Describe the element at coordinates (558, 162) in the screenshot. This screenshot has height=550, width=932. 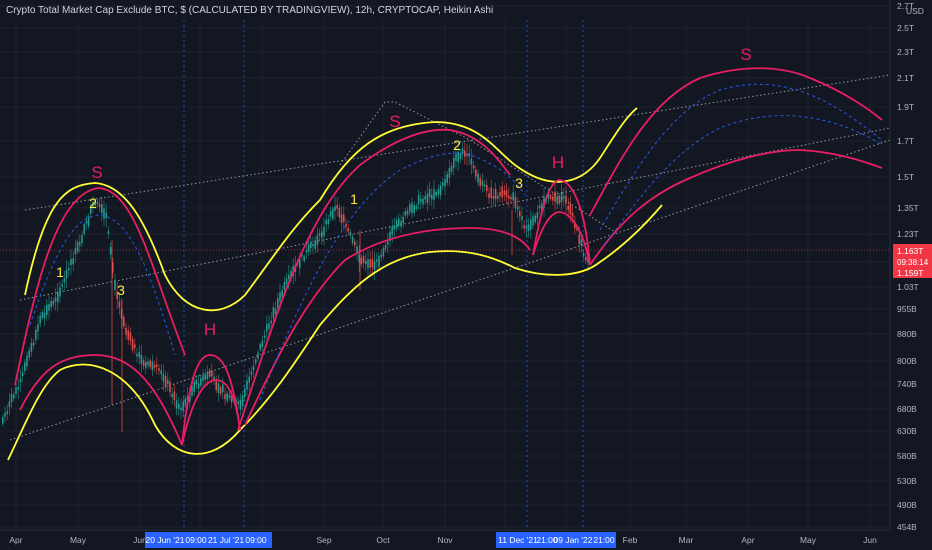
I see `annotation-label: H` at that location.